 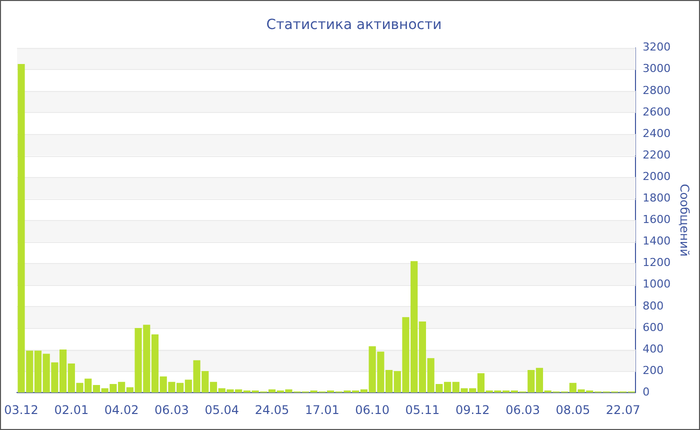 What do you see at coordinates (656, 69) in the screenshot?
I see `y-tick-label: 3000` at bounding box center [656, 69].